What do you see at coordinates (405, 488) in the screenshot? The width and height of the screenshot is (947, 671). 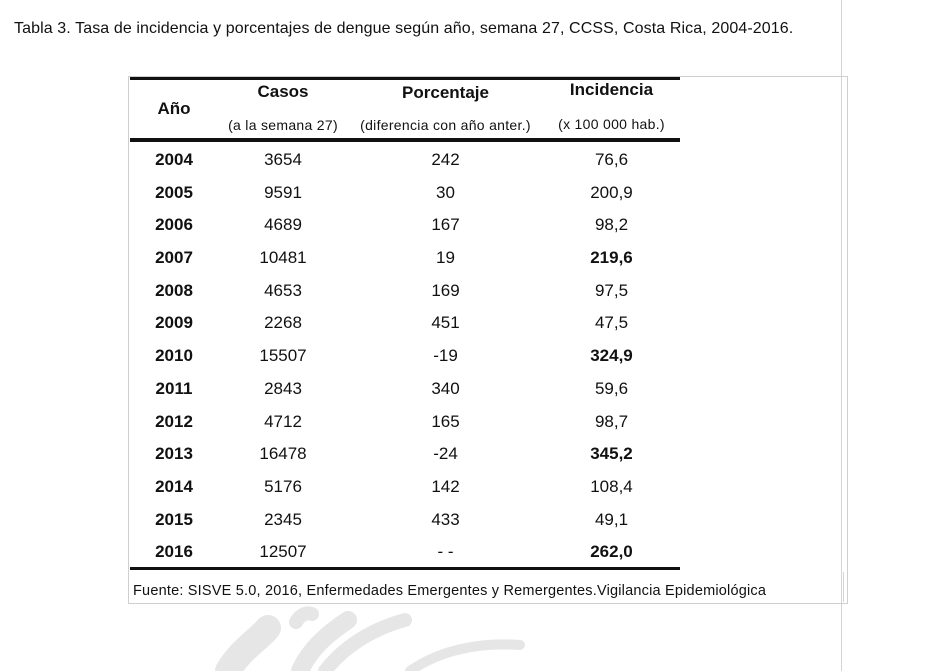 I see `table-row: 2014 5176 142 108,4` at bounding box center [405, 488].